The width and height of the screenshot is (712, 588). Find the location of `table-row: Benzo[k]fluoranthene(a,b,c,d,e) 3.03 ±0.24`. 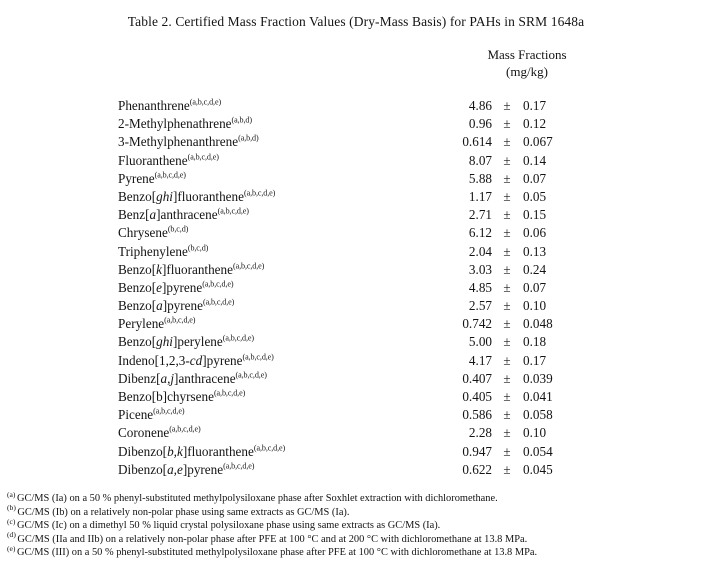

table-row: Benzo[k]fluoranthene(a,b,c,d,e) 3.03 ±0.24 is located at coordinates (356, 271).